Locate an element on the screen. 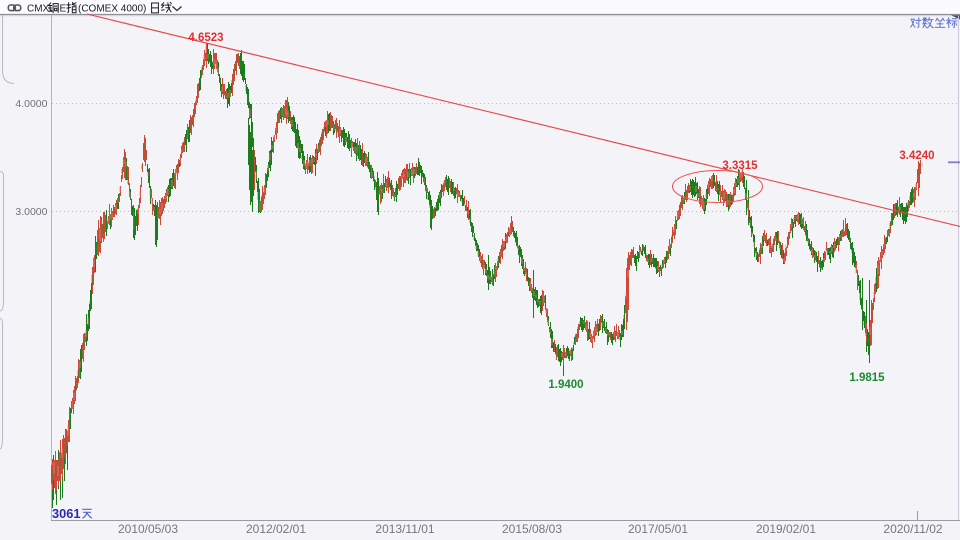  svg-text: 3061 is located at coordinates (66, 513).